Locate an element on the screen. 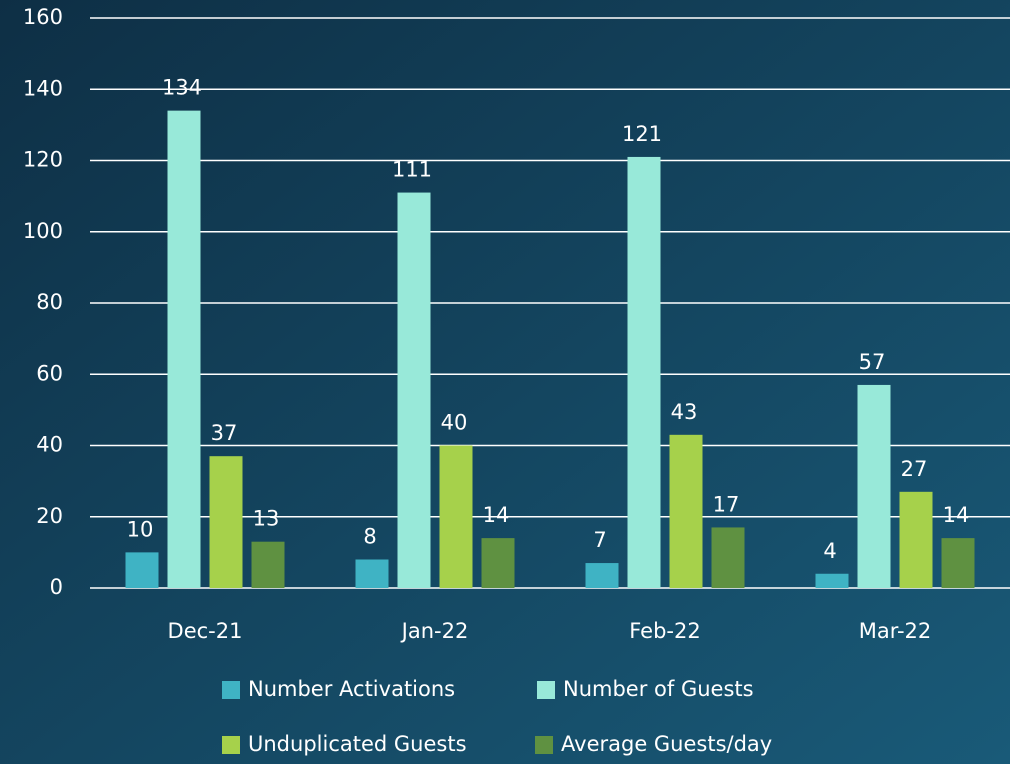 The width and height of the screenshot is (1010, 764). data-label: 111 is located at coordinates (412, 170).